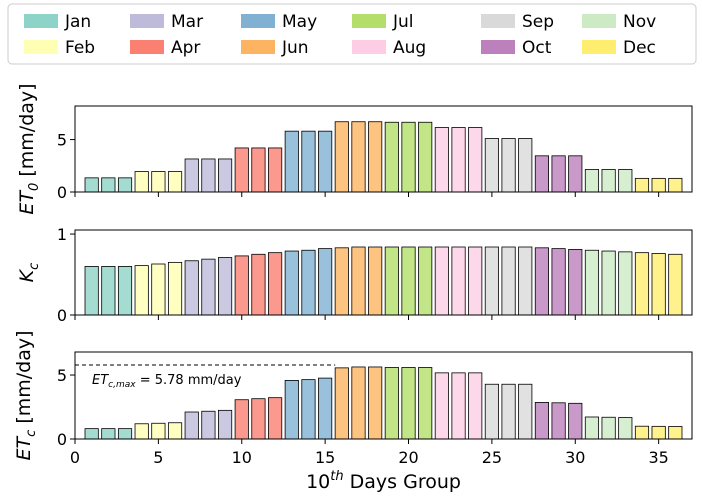  I want to click on y-axis-label: Kc, so click(29, 273).